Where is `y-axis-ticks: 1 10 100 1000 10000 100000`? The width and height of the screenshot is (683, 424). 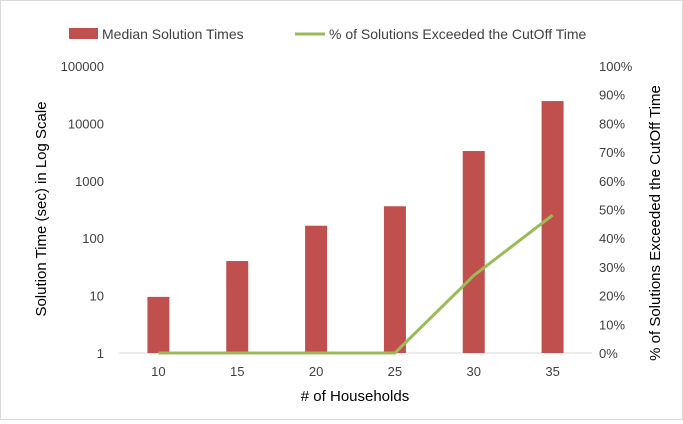 y-axis-ticks: 1 10 100 1000 10000 100000 is located at coordinates (82, 210).